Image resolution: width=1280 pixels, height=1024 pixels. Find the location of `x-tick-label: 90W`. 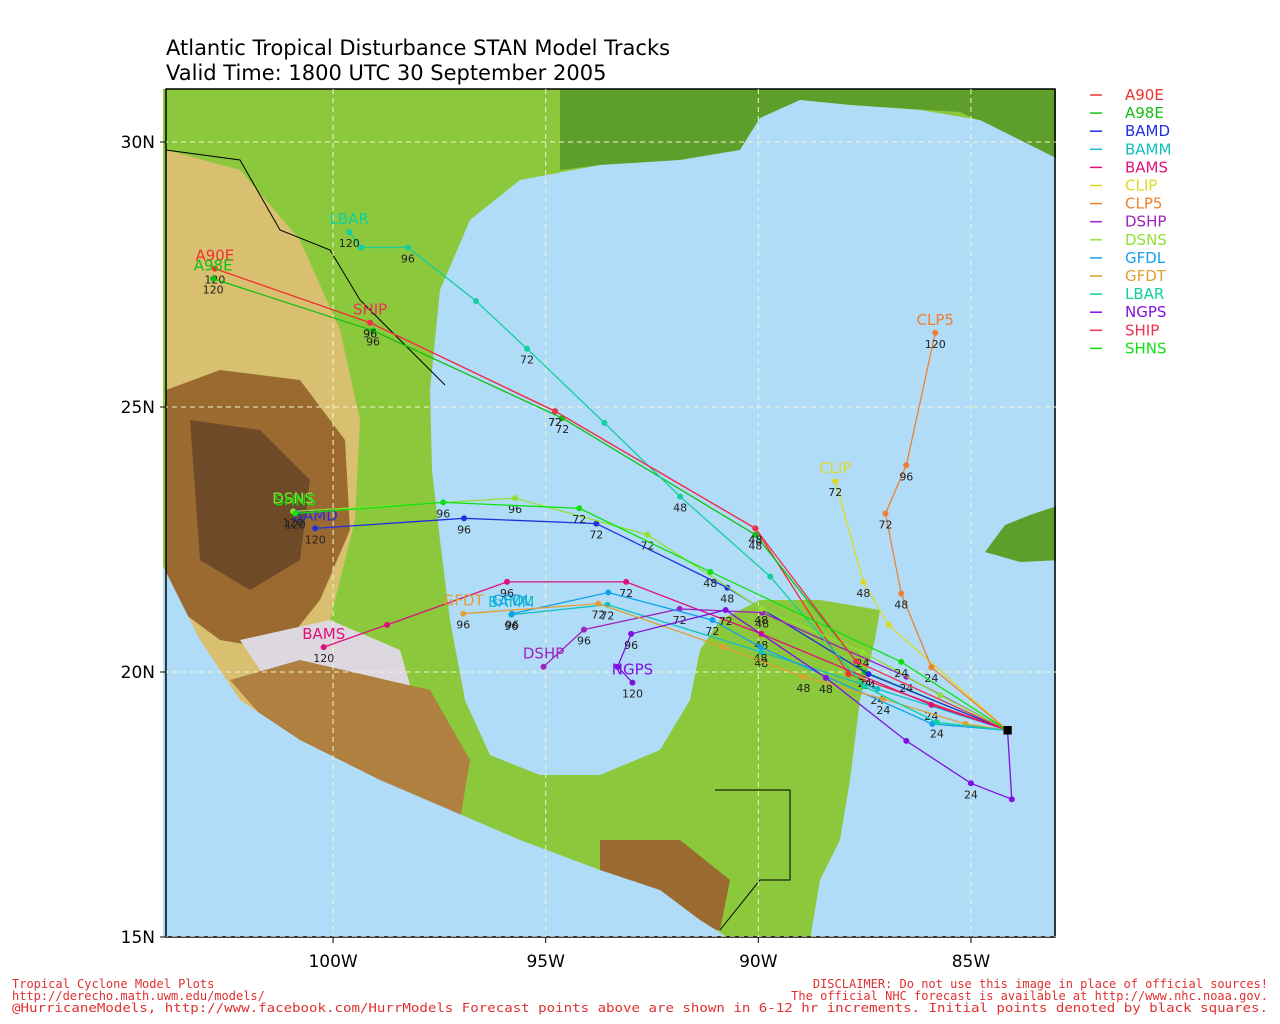

x-tick-label: 90W is located at coordinates (758, 962).